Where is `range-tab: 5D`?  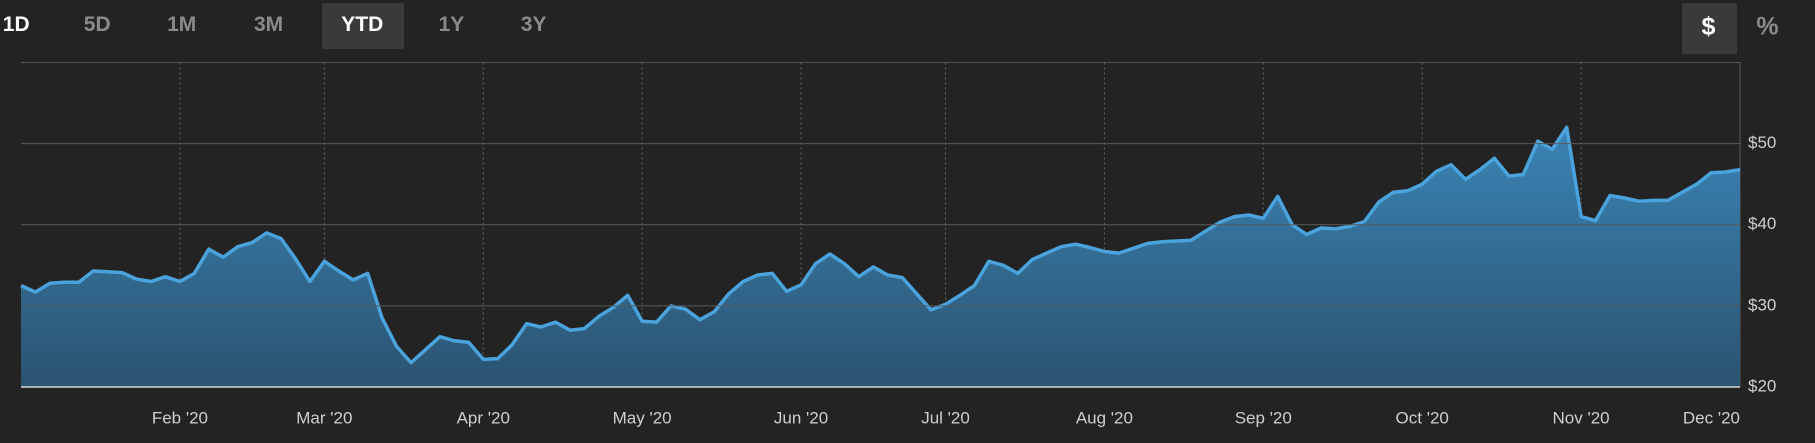
range-tab: 5D is located at coordinates (97, 24).